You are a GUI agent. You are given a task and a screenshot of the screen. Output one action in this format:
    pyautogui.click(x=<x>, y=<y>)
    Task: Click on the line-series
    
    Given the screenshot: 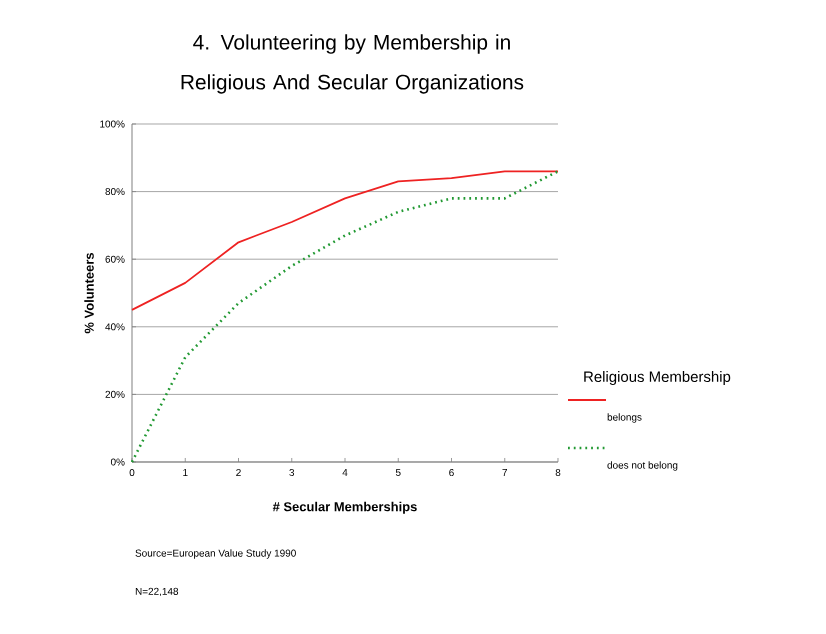 What is the action you would take?
    pyautogui.click(x=345, y=240)
    